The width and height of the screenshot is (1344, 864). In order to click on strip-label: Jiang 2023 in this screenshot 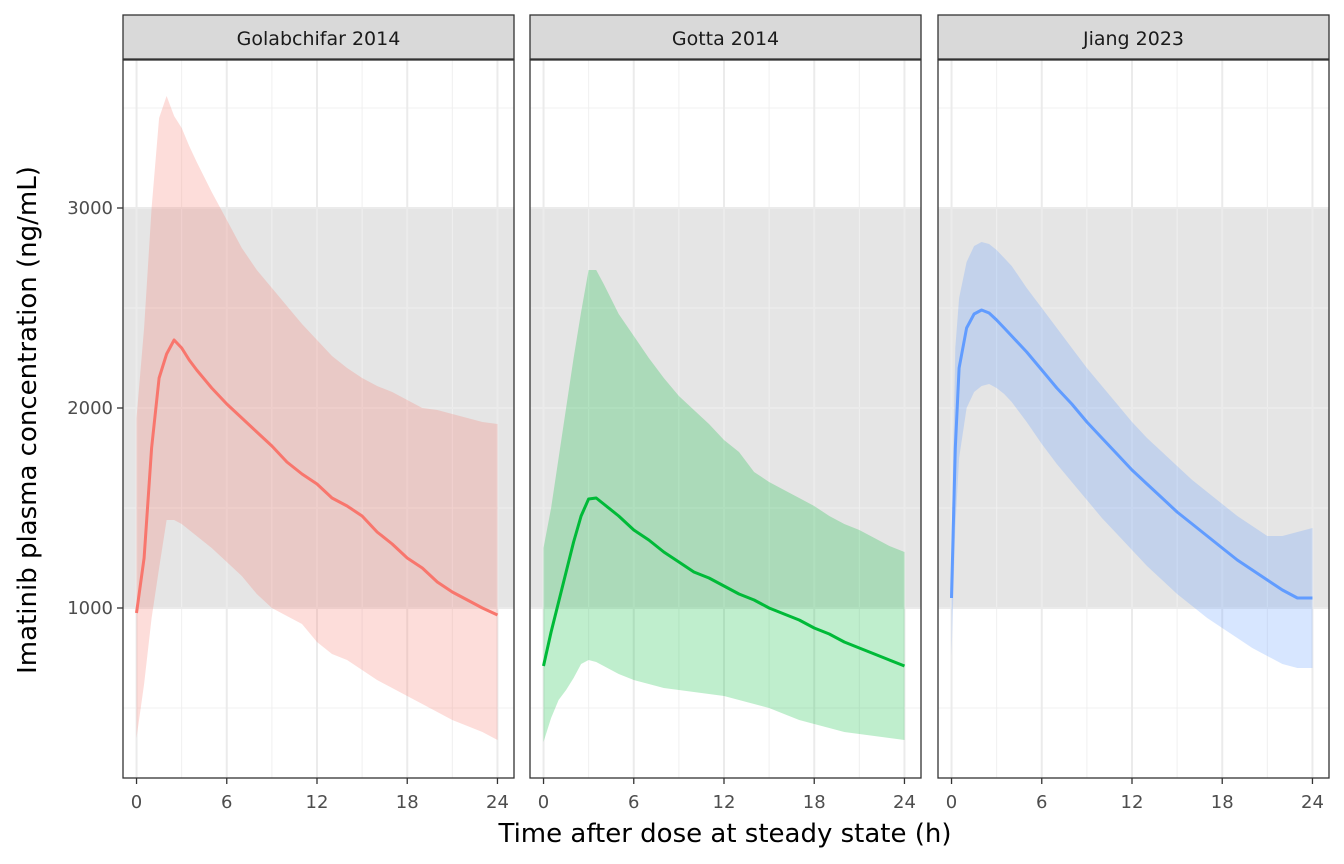, I will do `click(1133, 39)`.